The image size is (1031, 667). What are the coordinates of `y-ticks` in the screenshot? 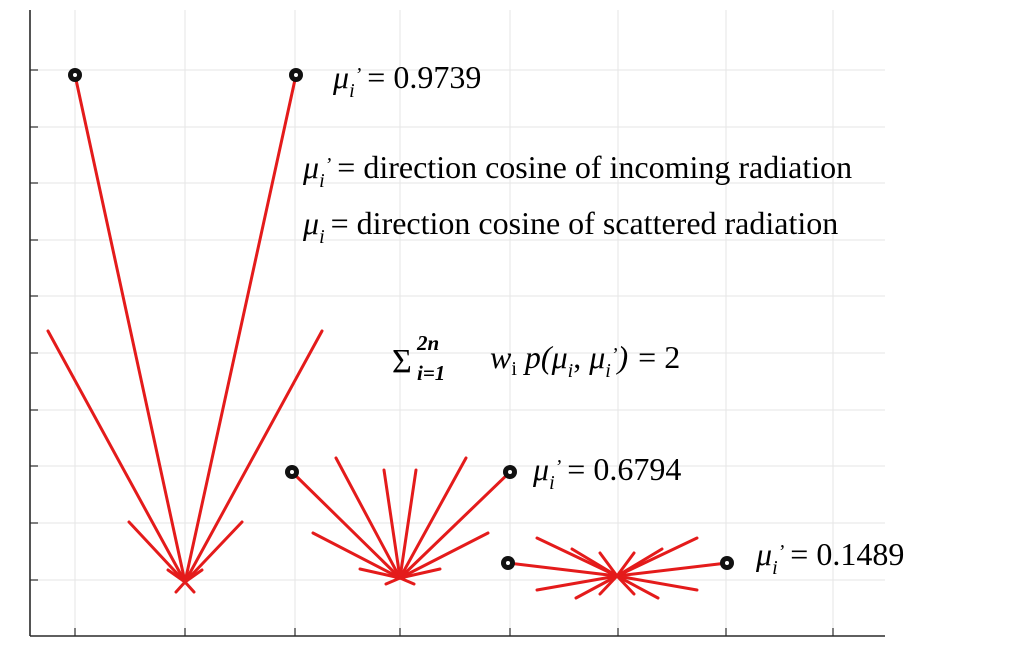 It's located at (34, 325).